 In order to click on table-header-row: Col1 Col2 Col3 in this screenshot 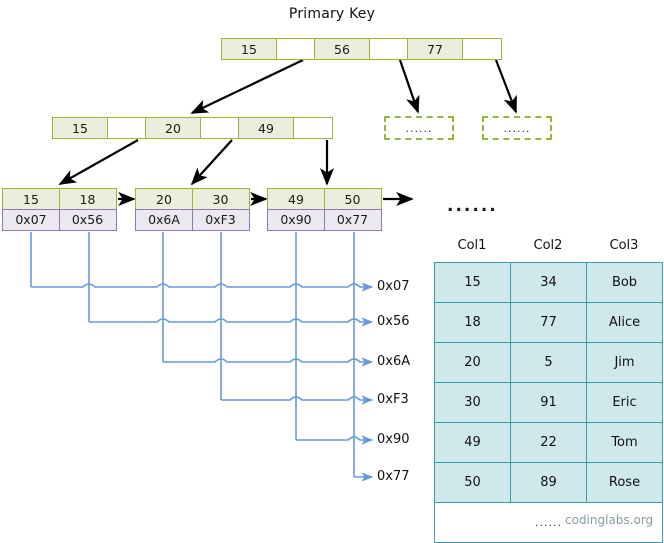, I will do `click(548, 245)`.